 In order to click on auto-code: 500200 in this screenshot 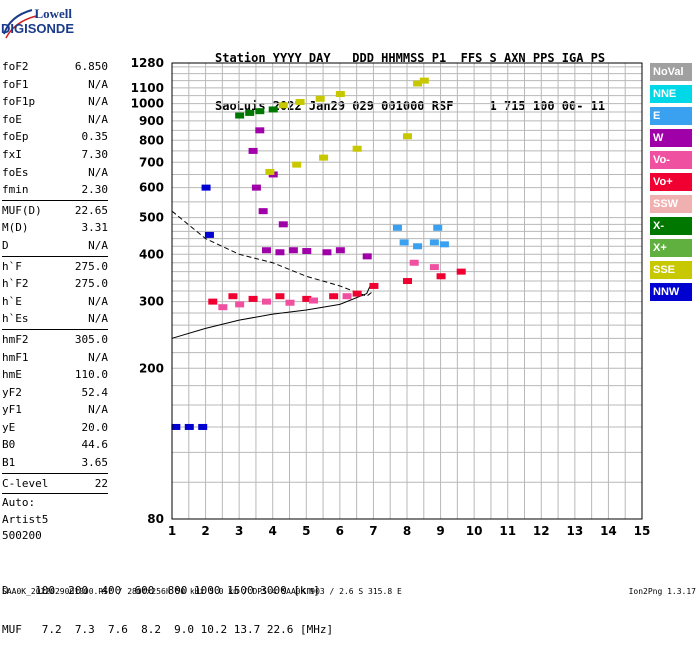, I will do `click(22, 536)`.